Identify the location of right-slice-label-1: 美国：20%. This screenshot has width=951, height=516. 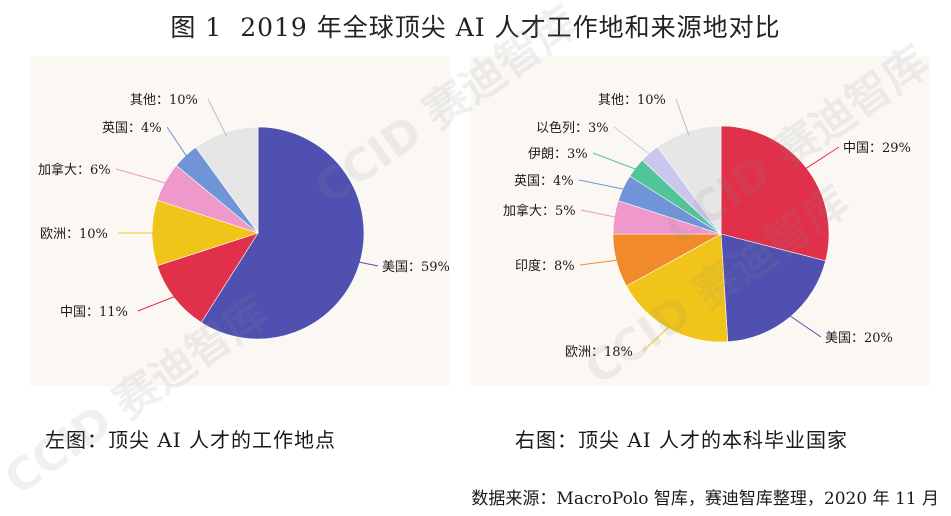
(859, 338).